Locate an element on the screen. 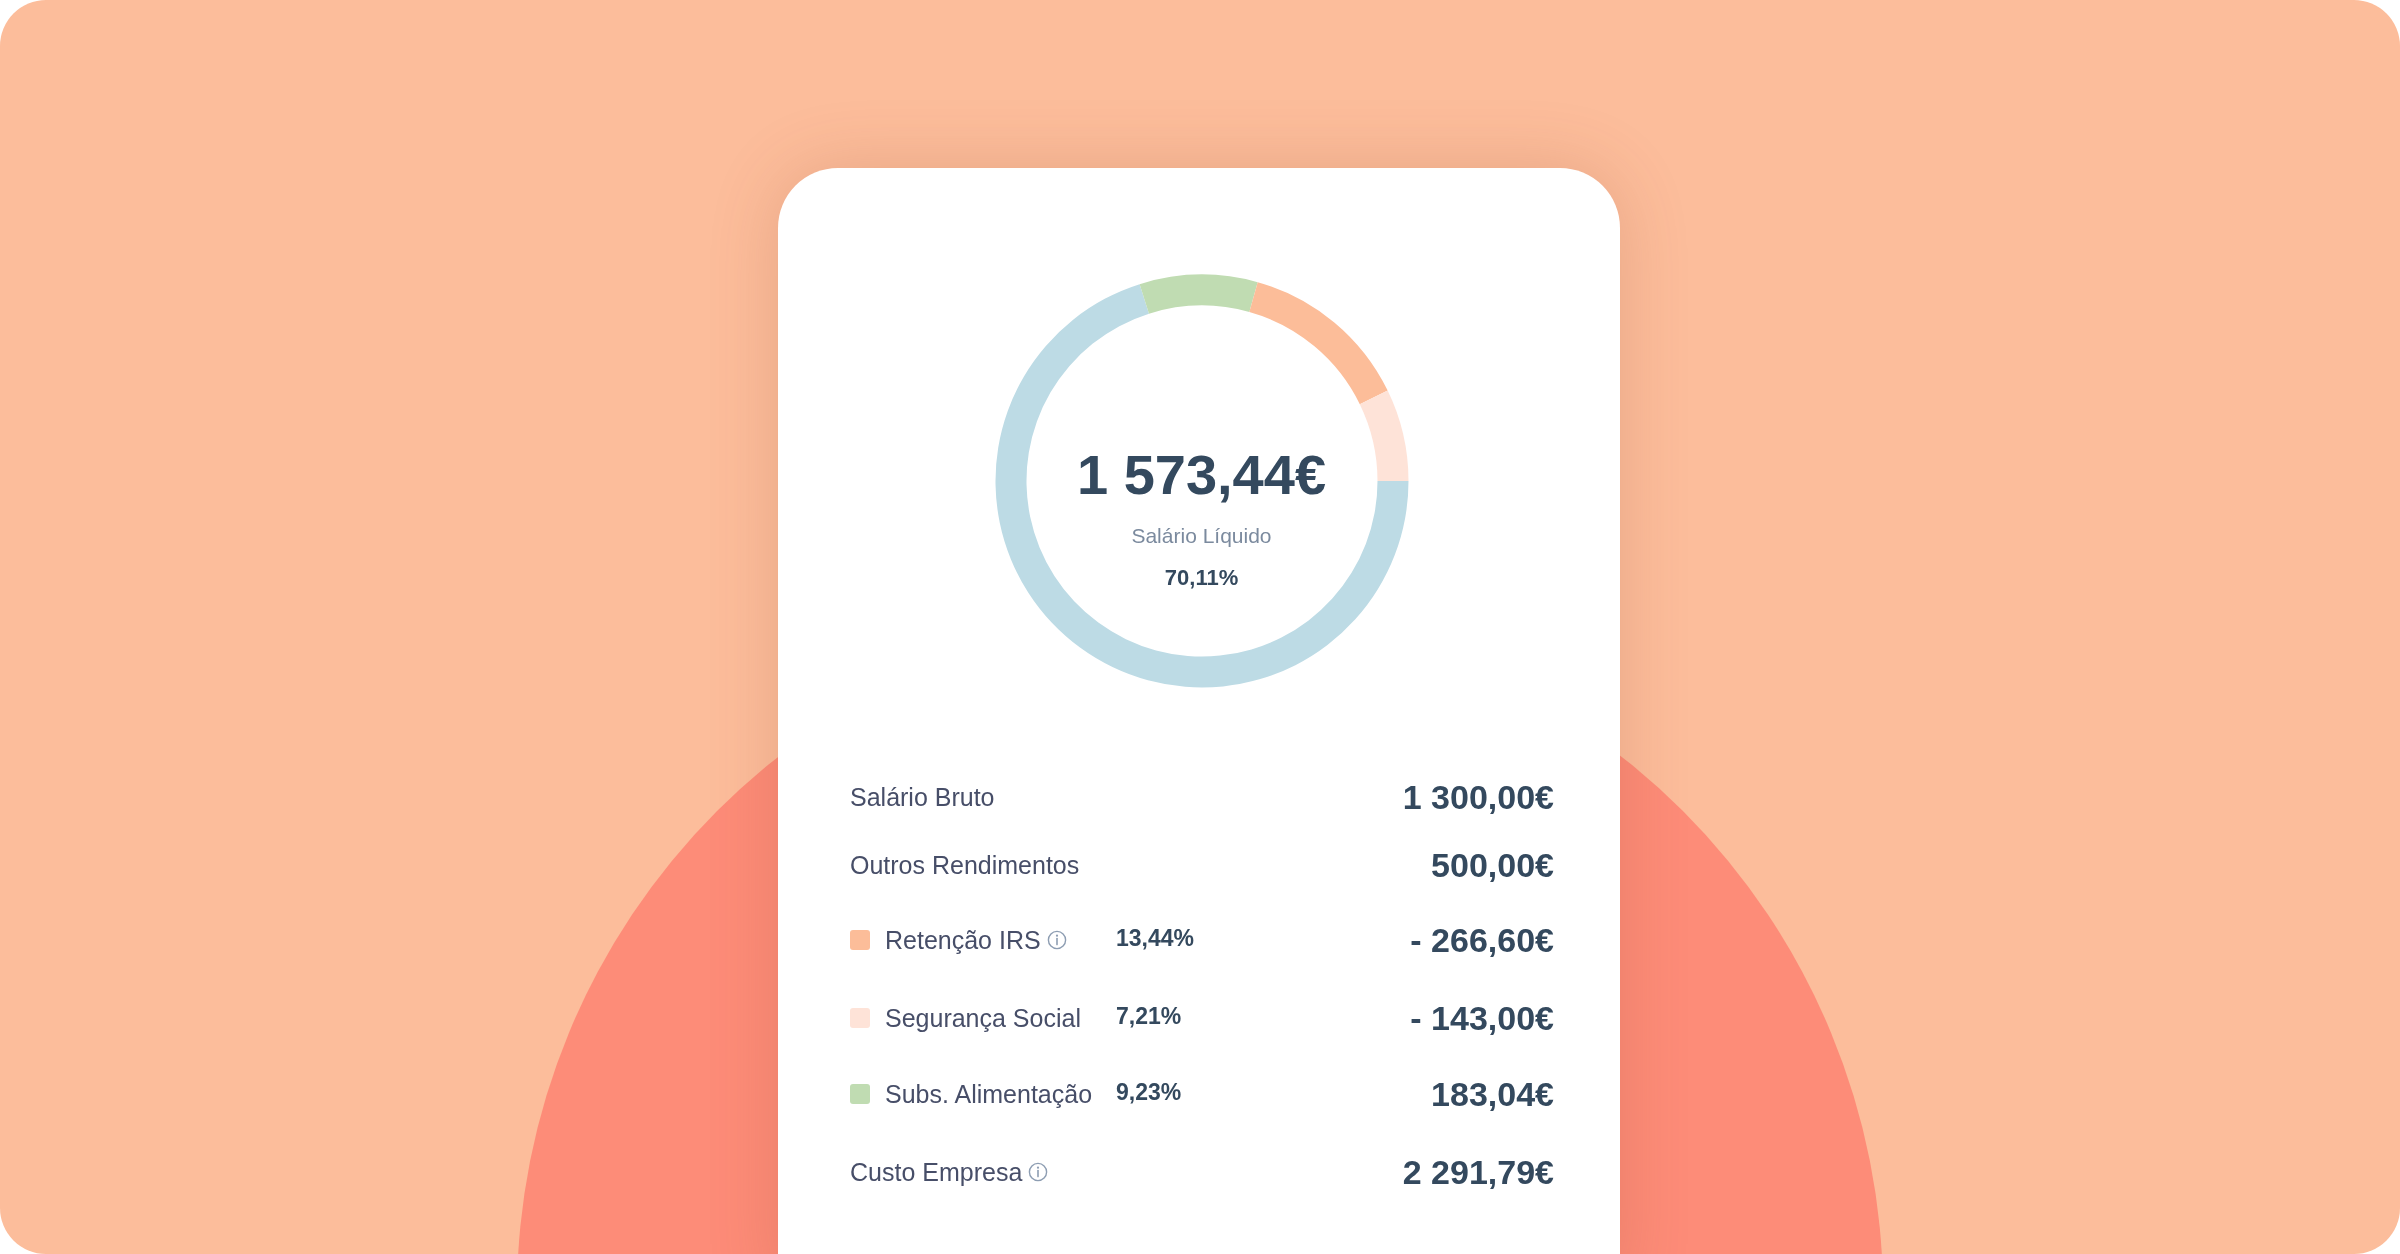 Image resolution: width=2400 pixels, height=1254 pixels. text: Outros Rendimentos is located at coordinates (965, 864).